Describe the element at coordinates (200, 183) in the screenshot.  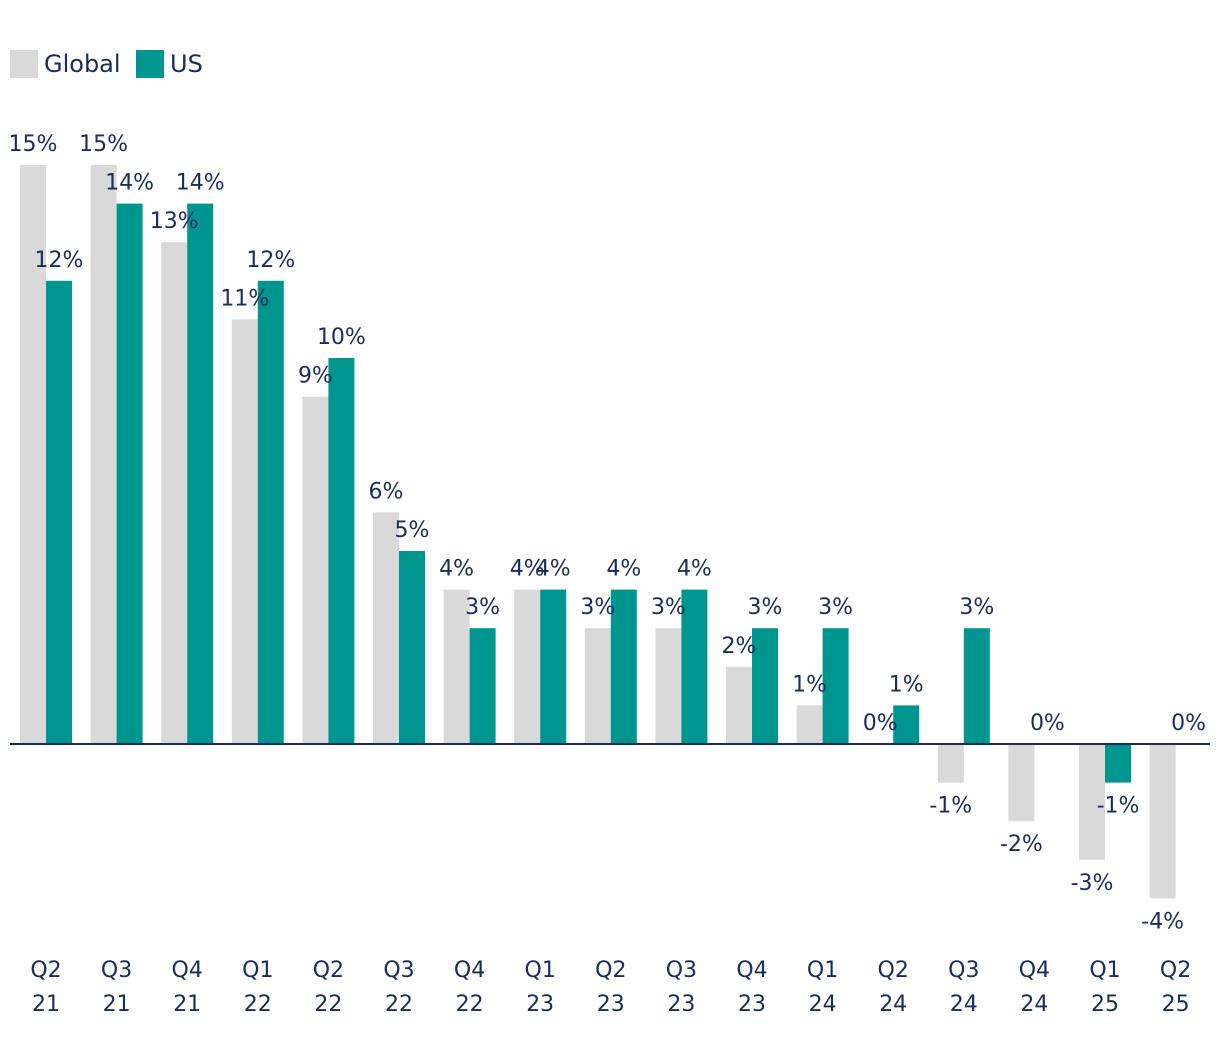
I see `data-label-us-q4-21: 14%` at that location.